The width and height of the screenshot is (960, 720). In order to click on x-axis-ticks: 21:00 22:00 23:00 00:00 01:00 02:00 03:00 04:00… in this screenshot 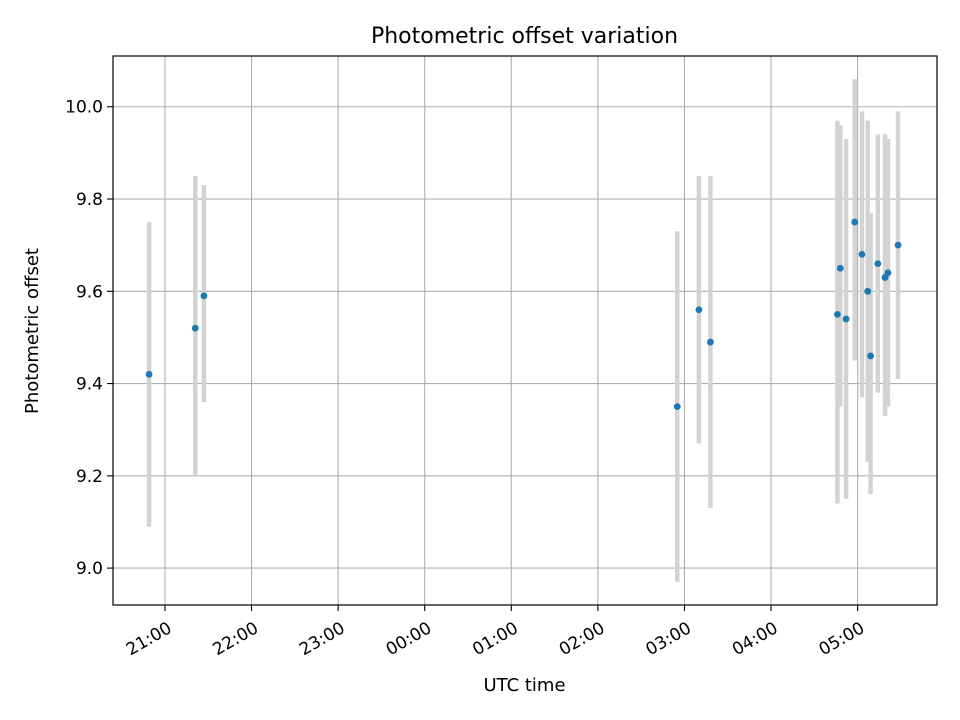, I will do `click(495, 632)`.